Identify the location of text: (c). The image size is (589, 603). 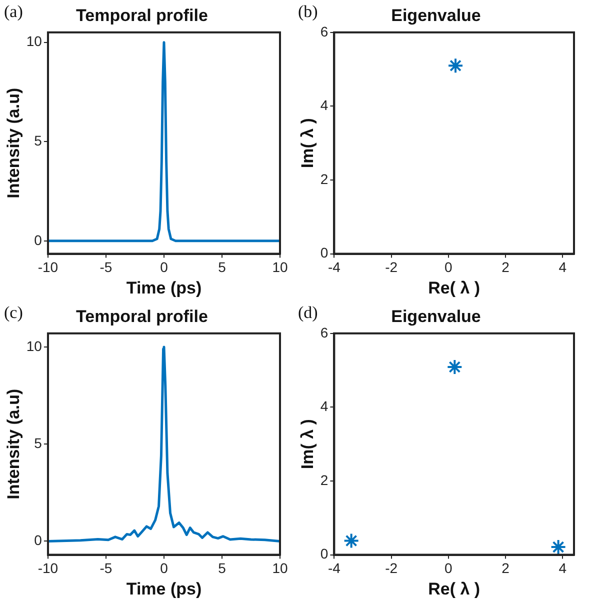
(13, 313).